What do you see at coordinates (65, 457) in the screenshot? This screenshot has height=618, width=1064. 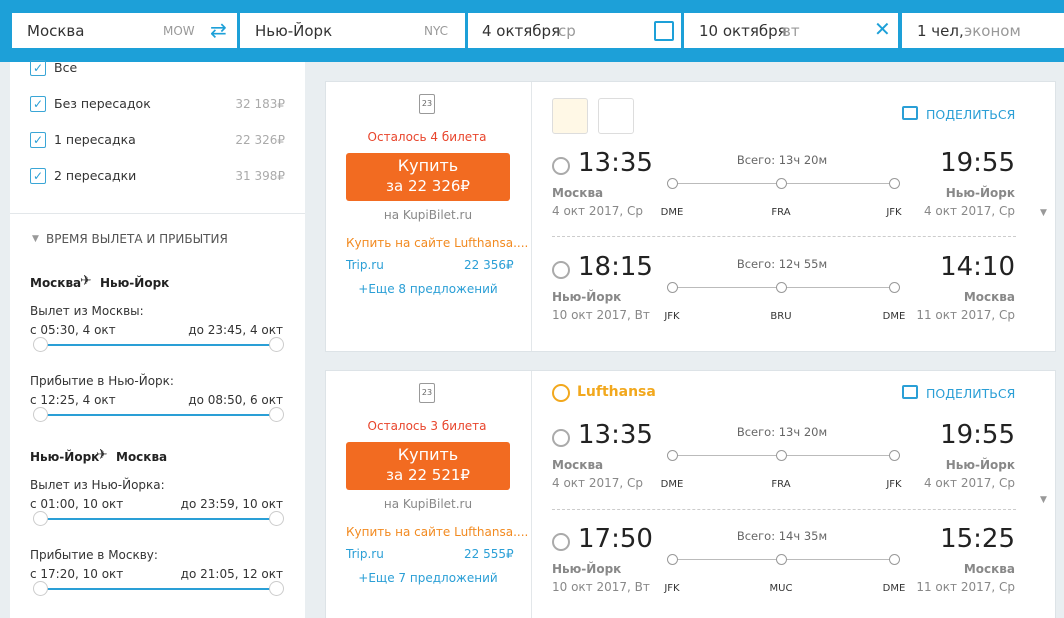 I see `route-from: Нью-Йорк` at bounding box center [65, 457].